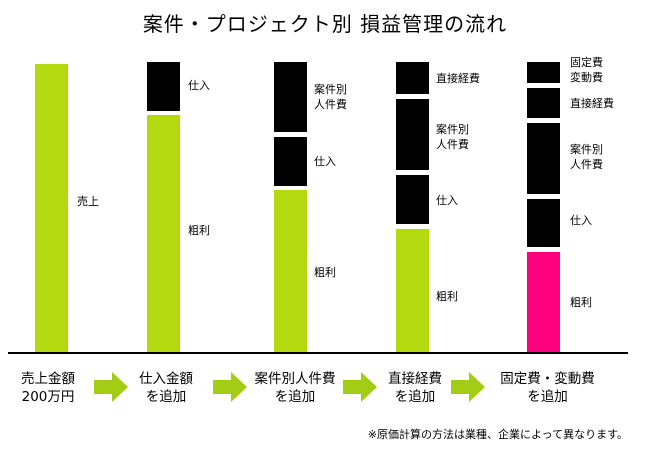 This screenshot has width=650, height=450. I want to click on baseline, so click(318, 353).